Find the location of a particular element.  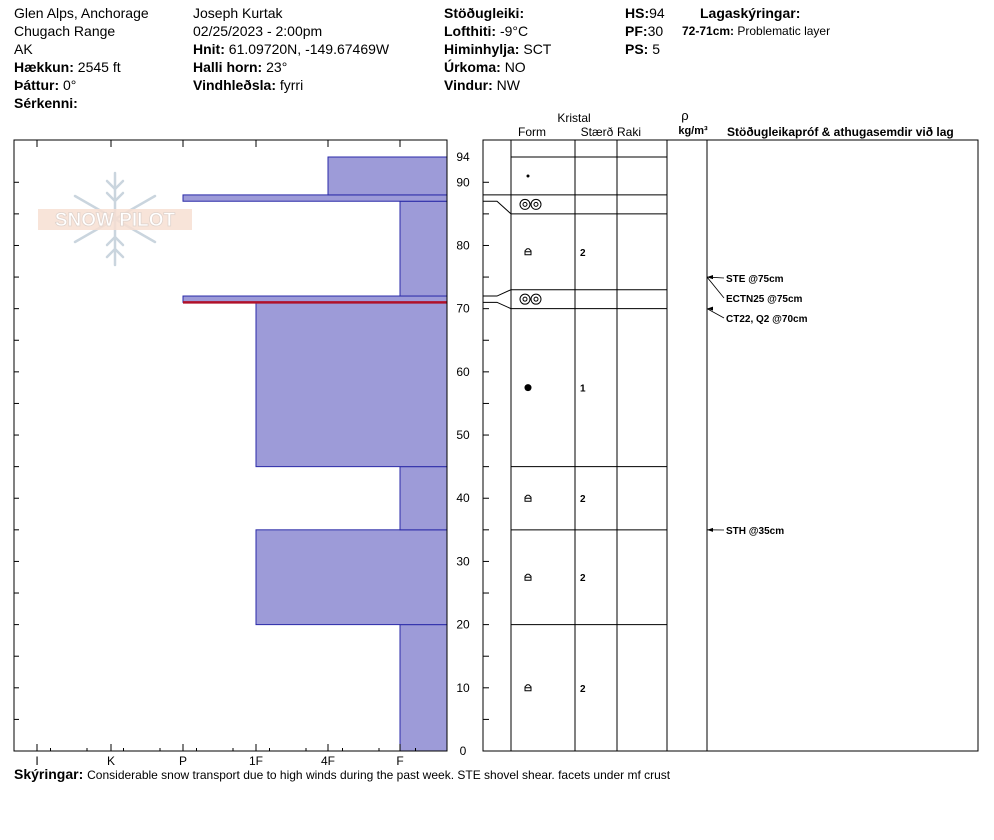

stability-row: Stöðugleiki: is located at coordinates (497, 13).